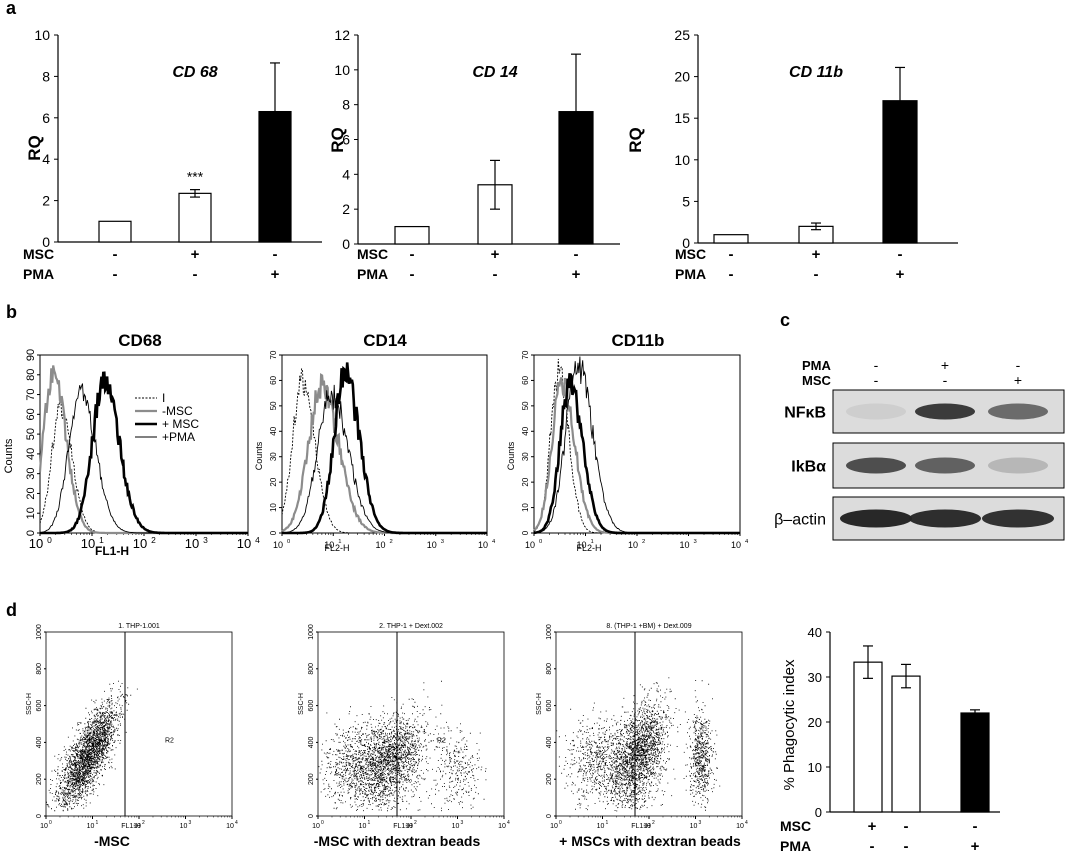 The height and width of the screenshot is (855, 1080). I want to click on significance-annotation: ***, so click(195, 177).